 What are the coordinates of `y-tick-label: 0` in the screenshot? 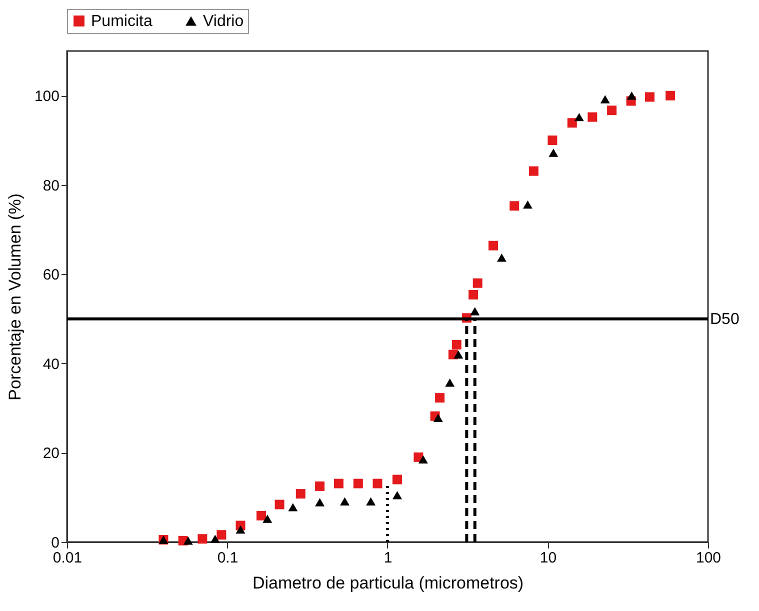 It's located at (55, 543).